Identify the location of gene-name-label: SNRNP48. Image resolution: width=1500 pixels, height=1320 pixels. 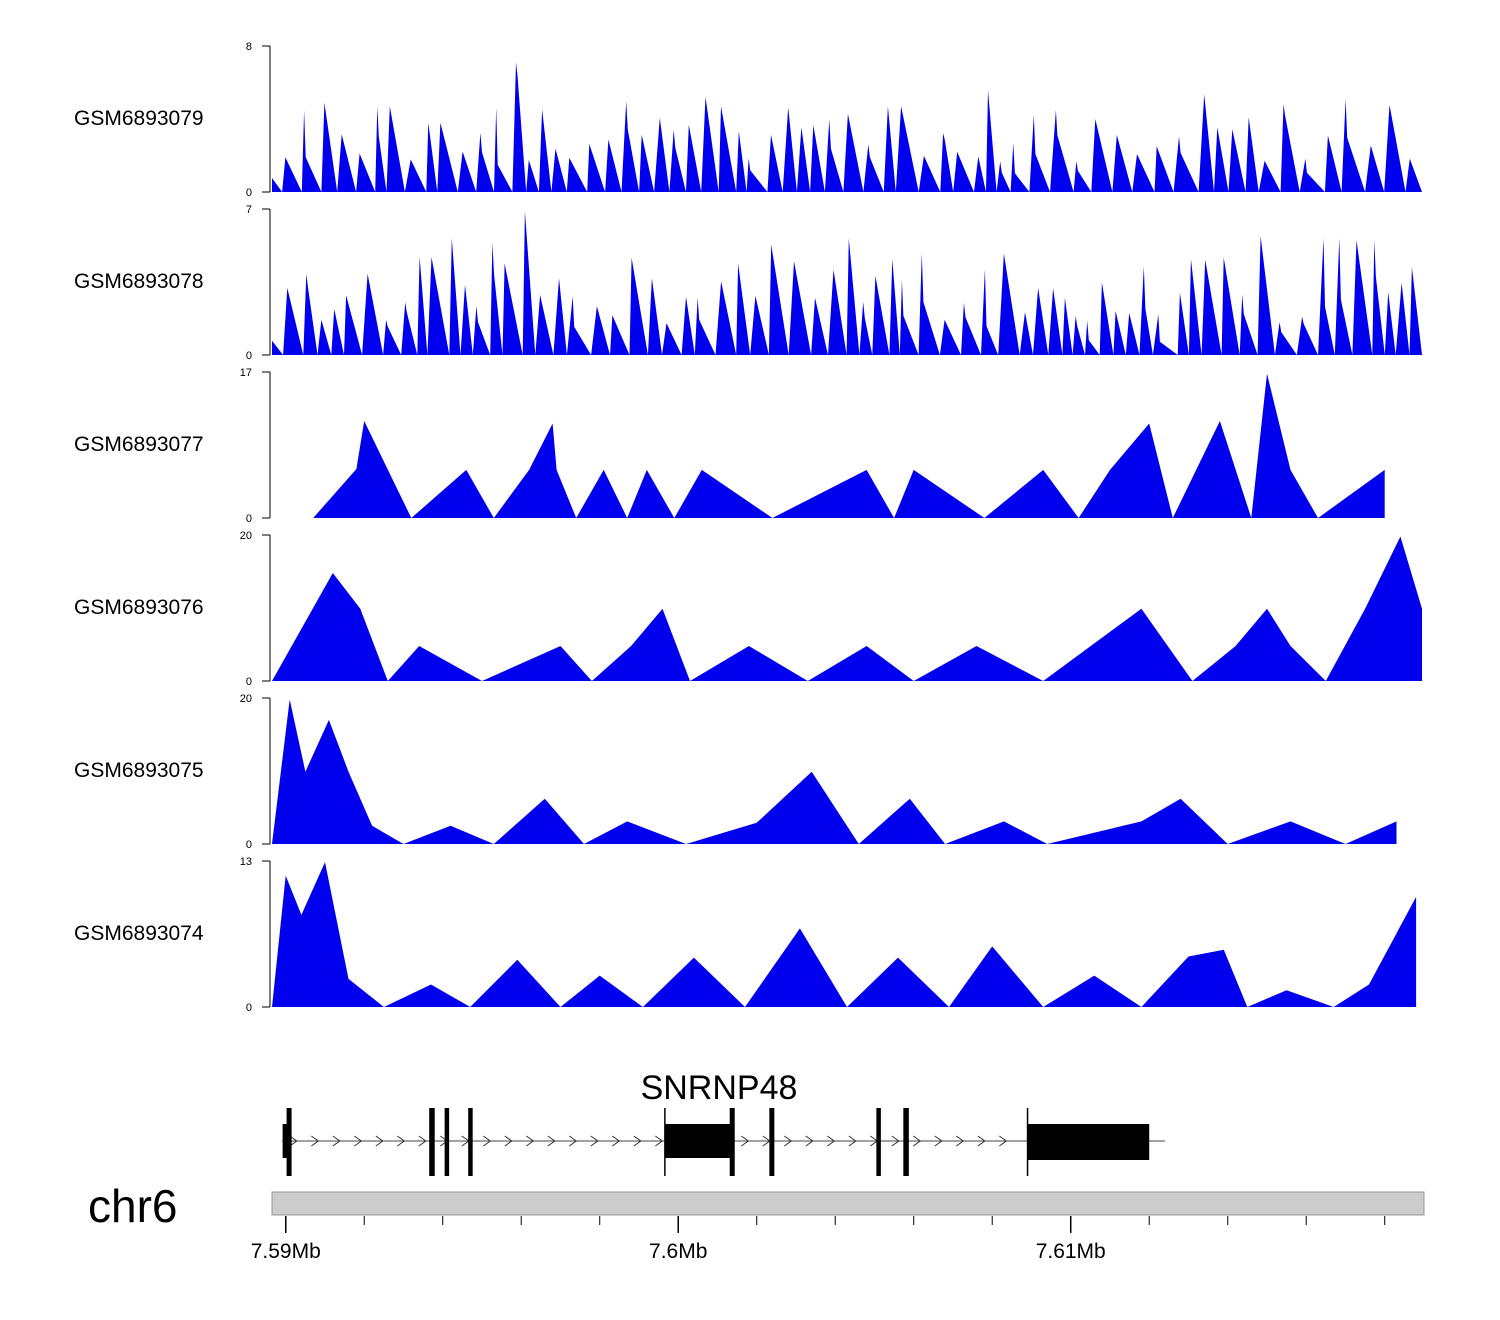
(719, 1088).